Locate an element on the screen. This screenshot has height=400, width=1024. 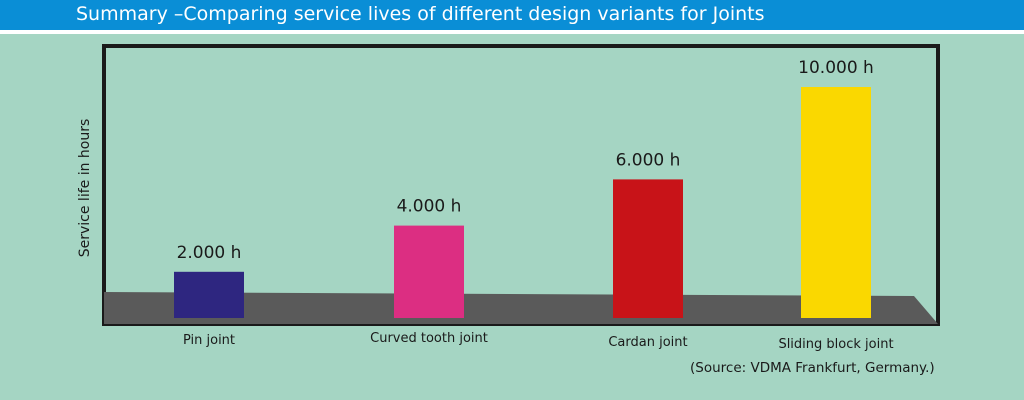
y-axis-label: Service life in hours is located at coordinates (85, 188).